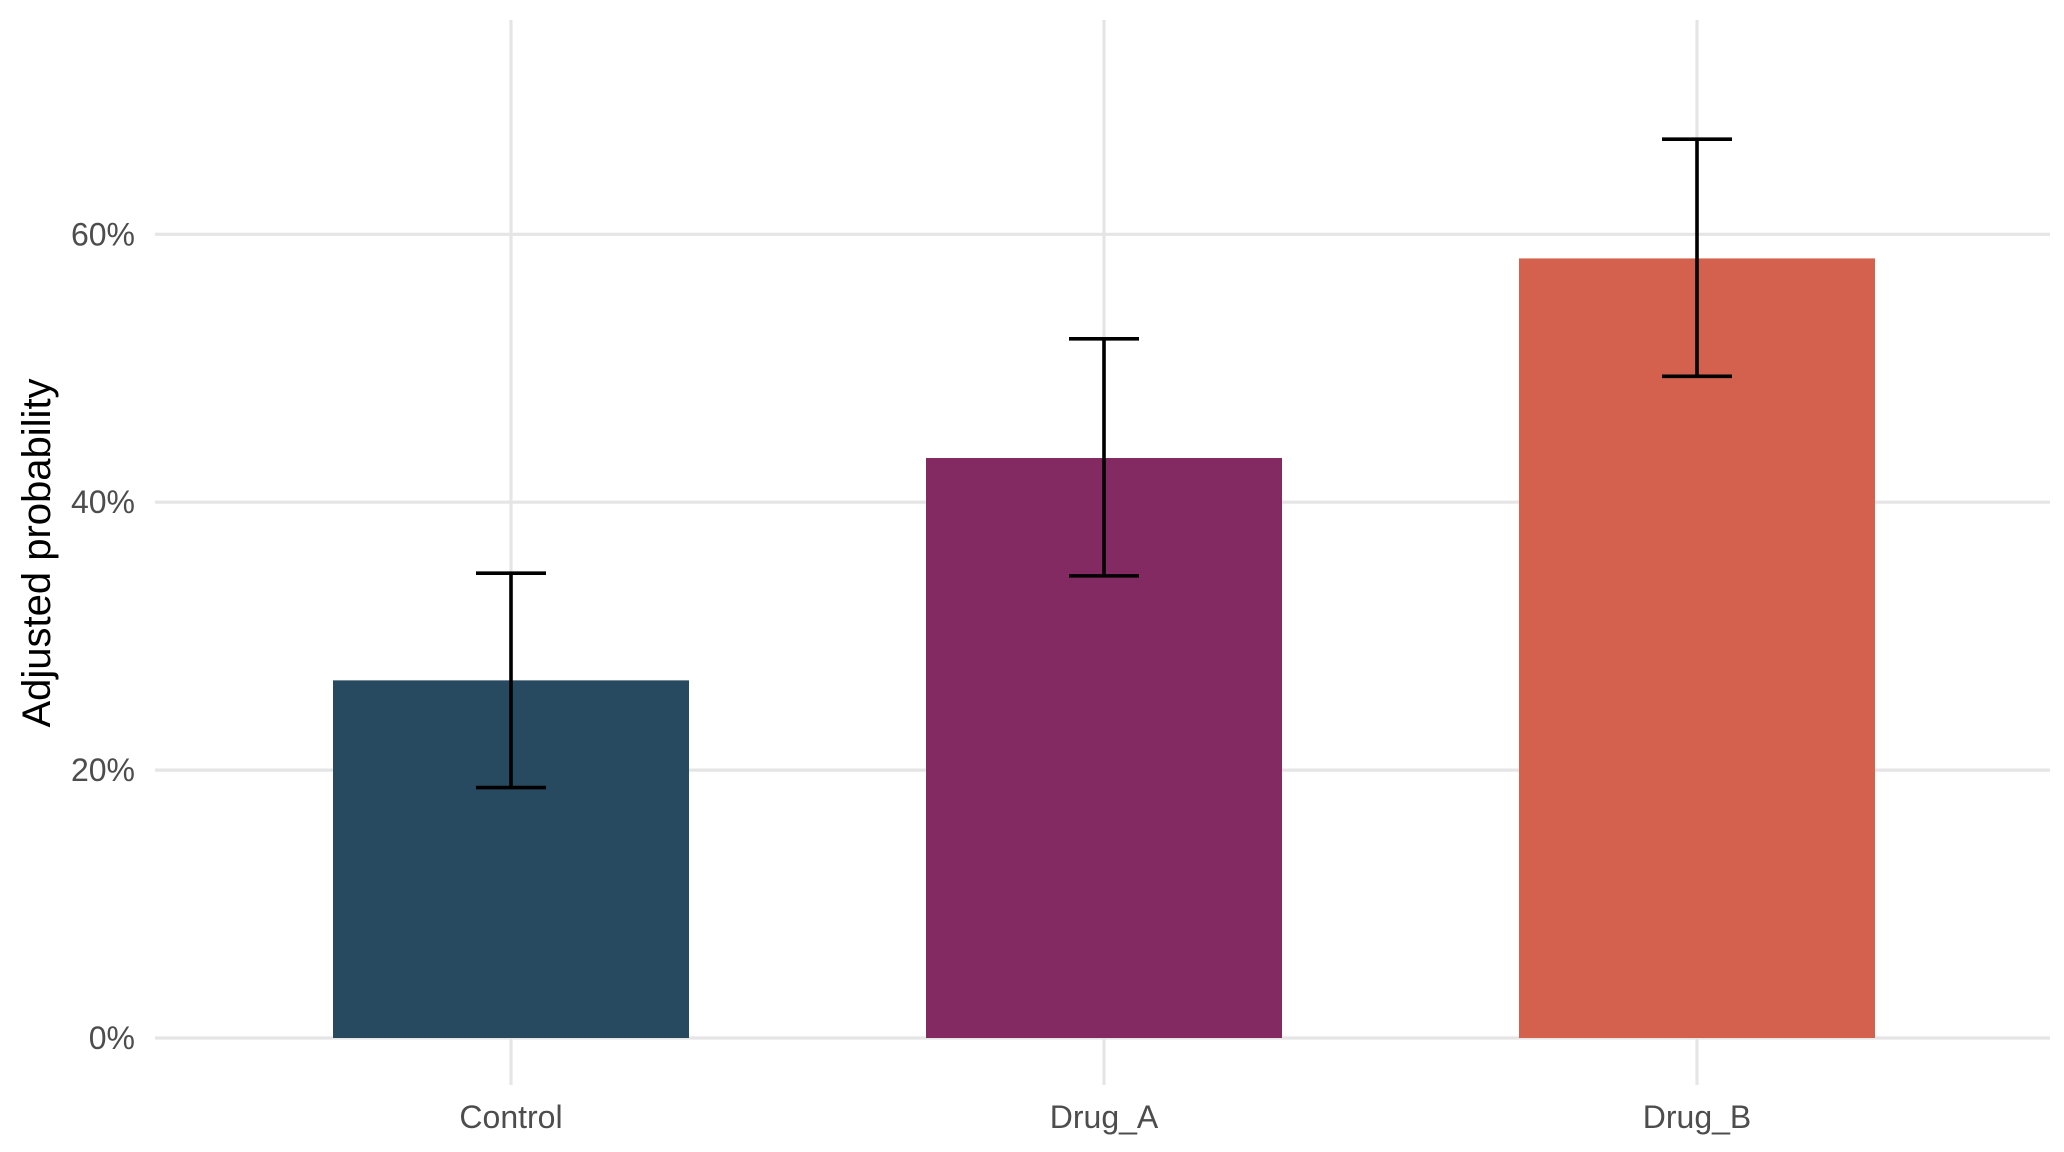  Describe the element at coordinates (103, 636) in the screenshot. I see `y-tick-labels: 0% 20% 40% 60%` at that location.